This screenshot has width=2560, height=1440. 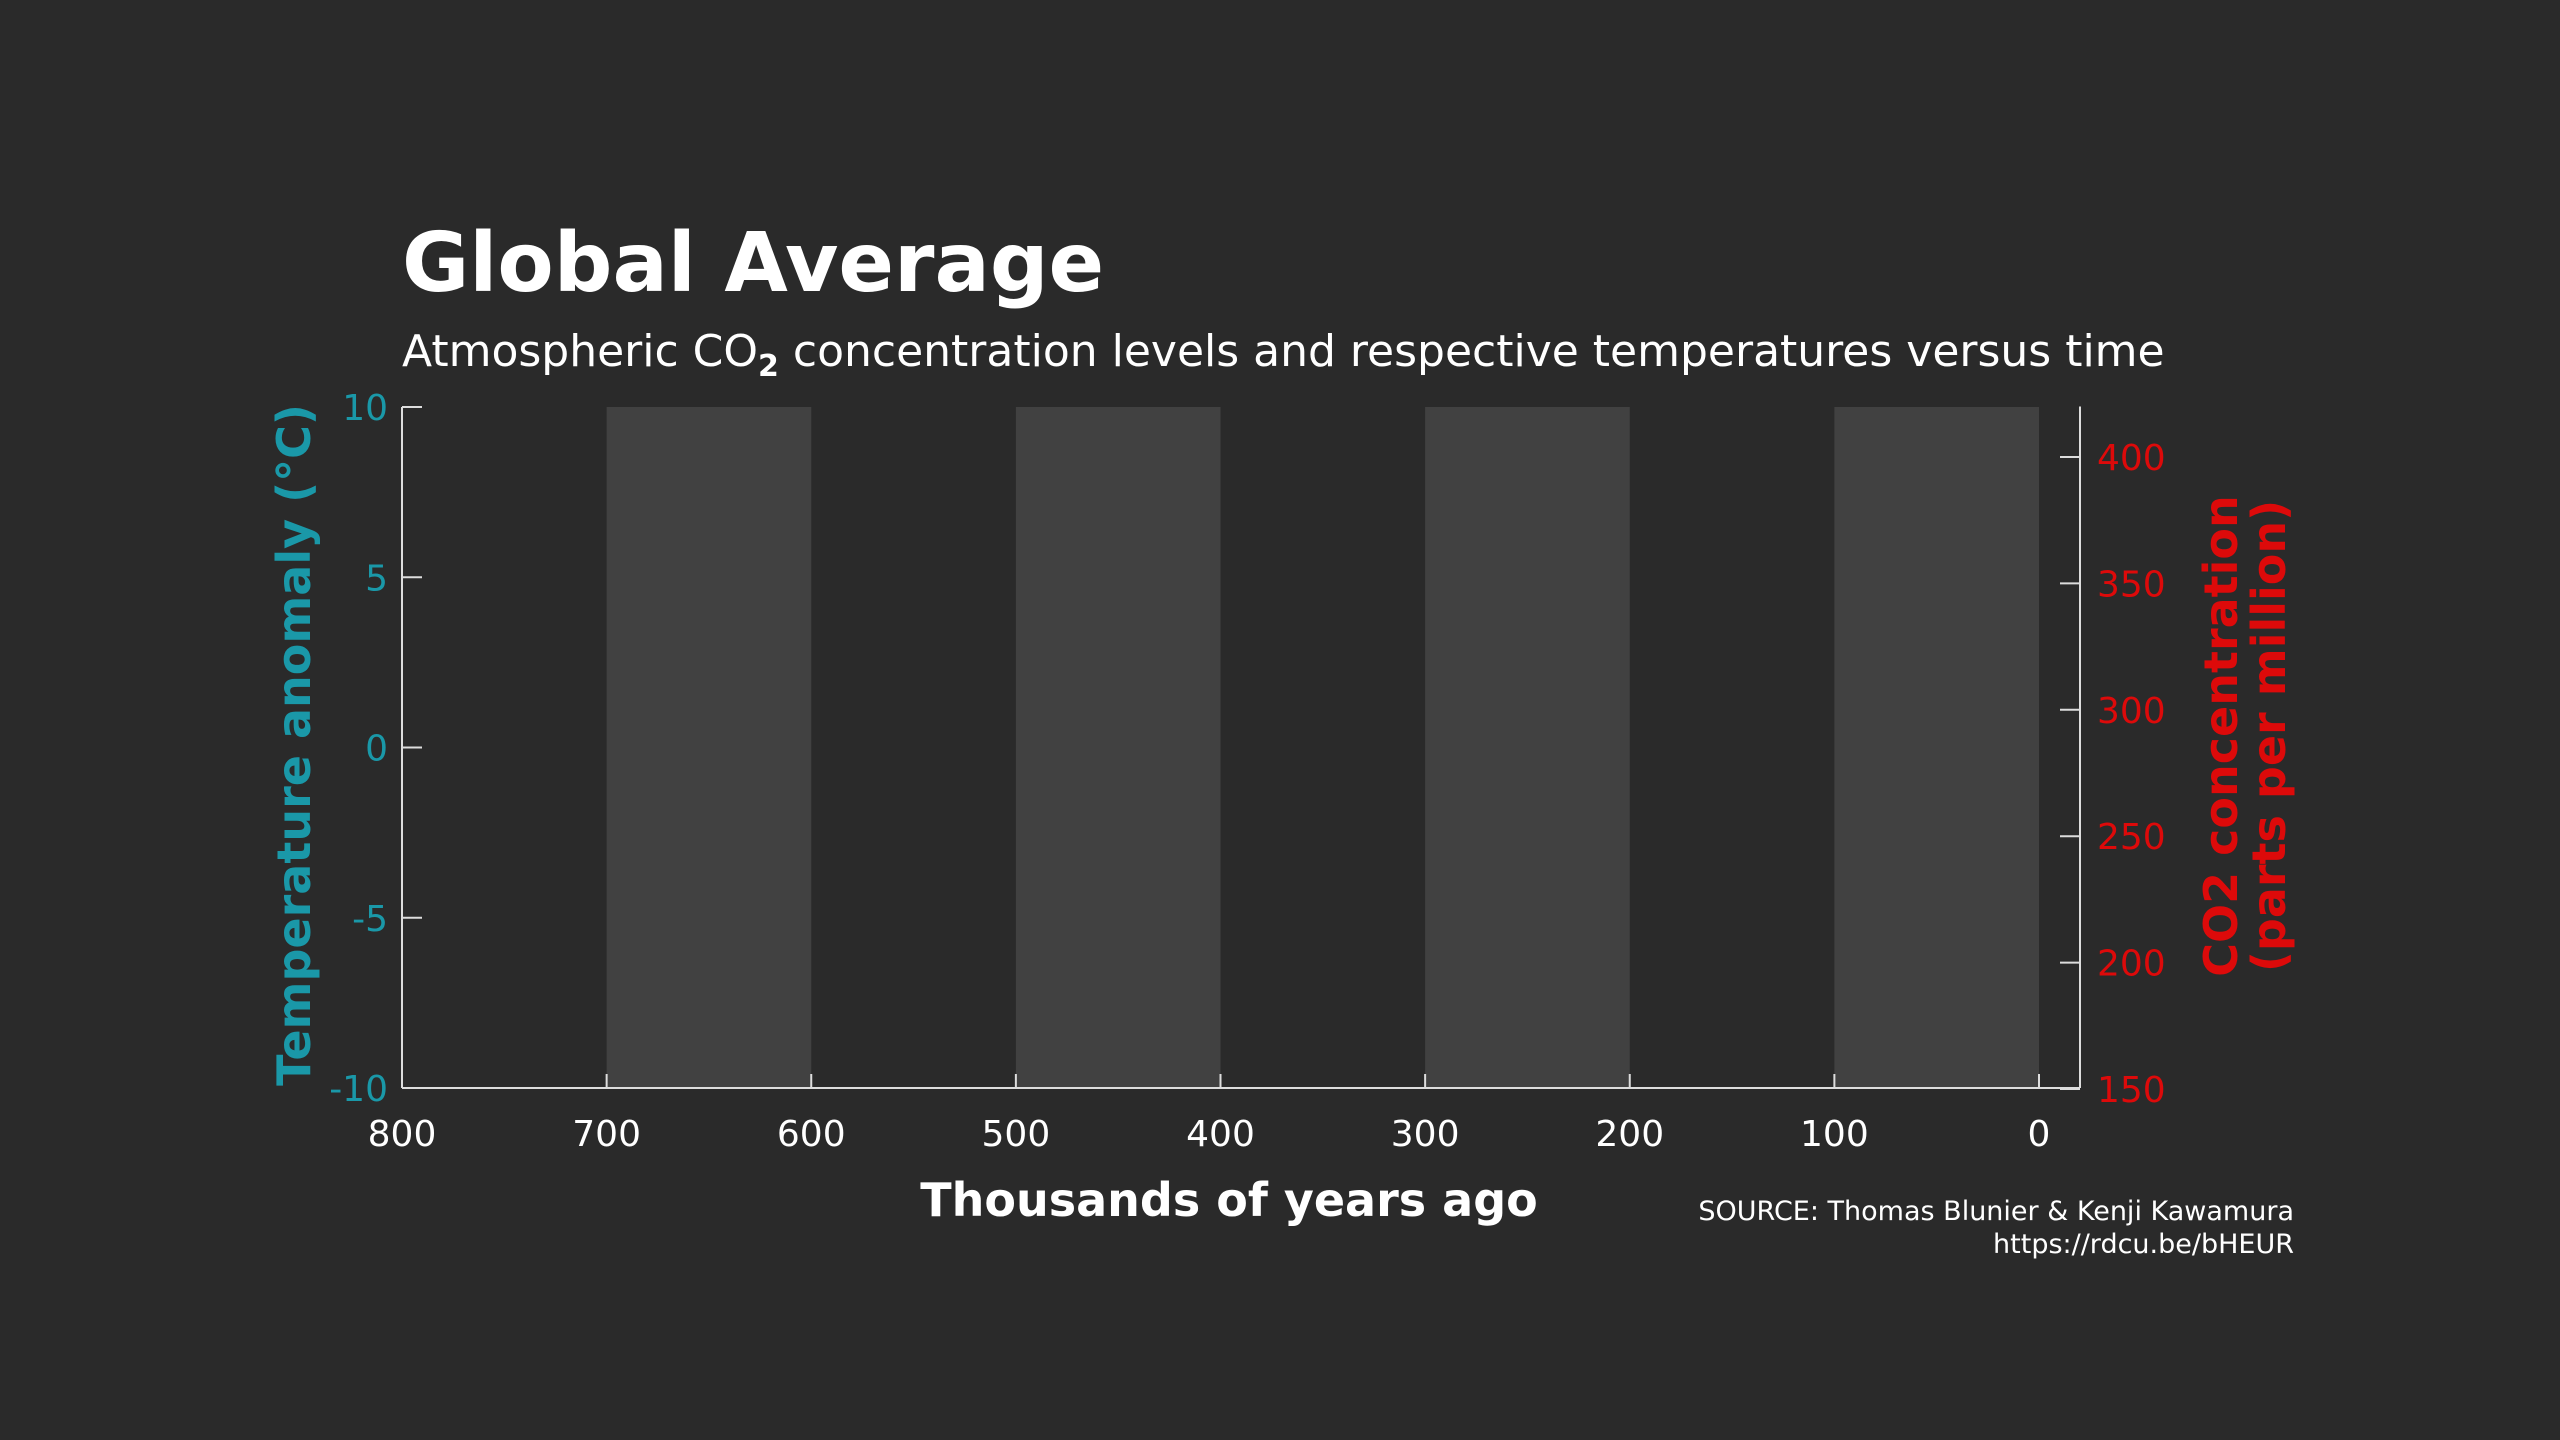 What do you see at coordinates (1996, 1211) in the screenshot?
I see `source-text: SOURCE: Thomas Blunier & Kenji Kawamura` at bounding box center [1996, 1211].